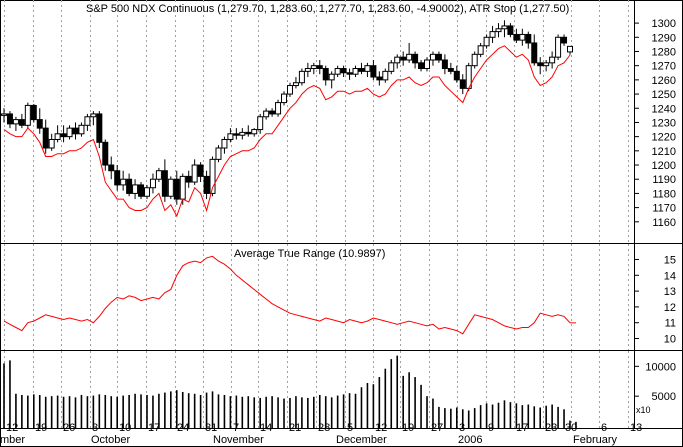 The width and height of the screenshot is (683, 447). What do you see at coordinates (664, 180) in the screenshot?
I see `price-tick-label-1190: 1190` at bounding box center [664, 180].